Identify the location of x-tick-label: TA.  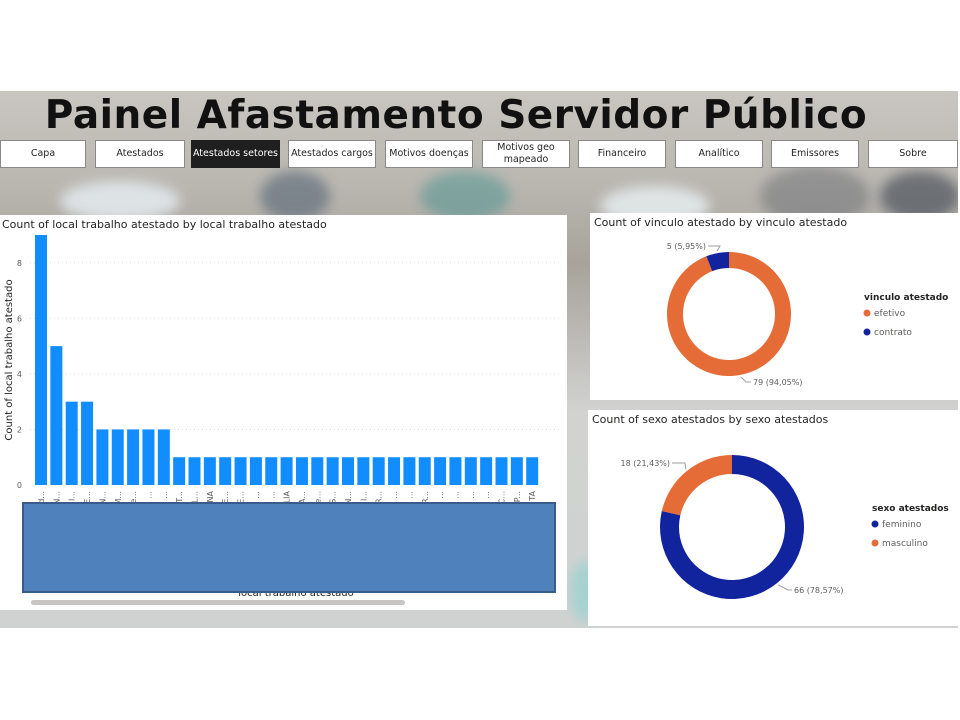
(532, 495).